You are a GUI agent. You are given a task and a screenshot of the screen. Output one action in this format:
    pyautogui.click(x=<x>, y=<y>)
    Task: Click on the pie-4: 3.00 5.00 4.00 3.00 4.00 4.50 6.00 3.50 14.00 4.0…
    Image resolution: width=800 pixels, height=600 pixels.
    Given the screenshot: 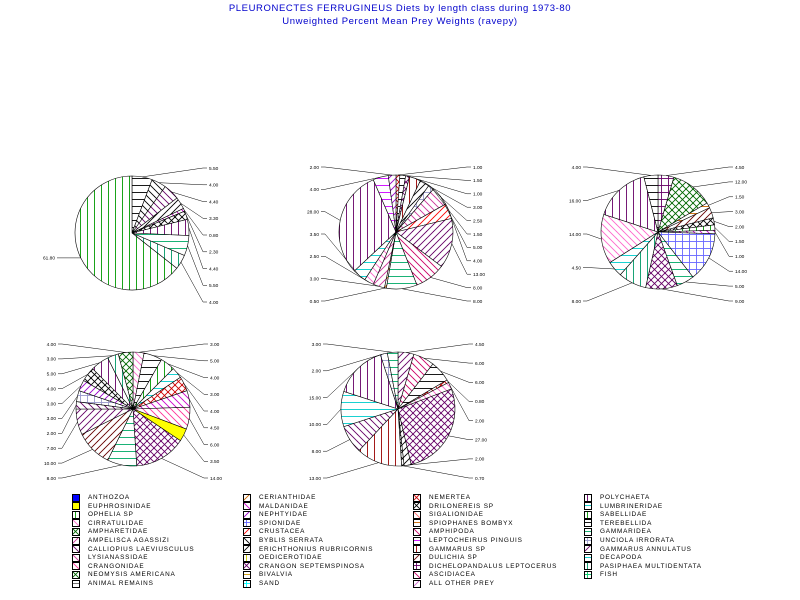 What is the action you would take?
    pyautogui.click(x=133, y=412)
    